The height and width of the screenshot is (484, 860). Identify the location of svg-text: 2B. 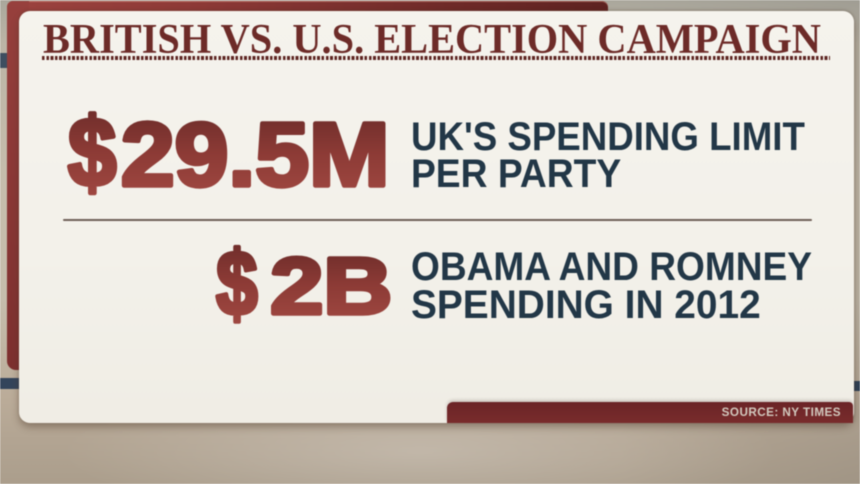
(331, 286).